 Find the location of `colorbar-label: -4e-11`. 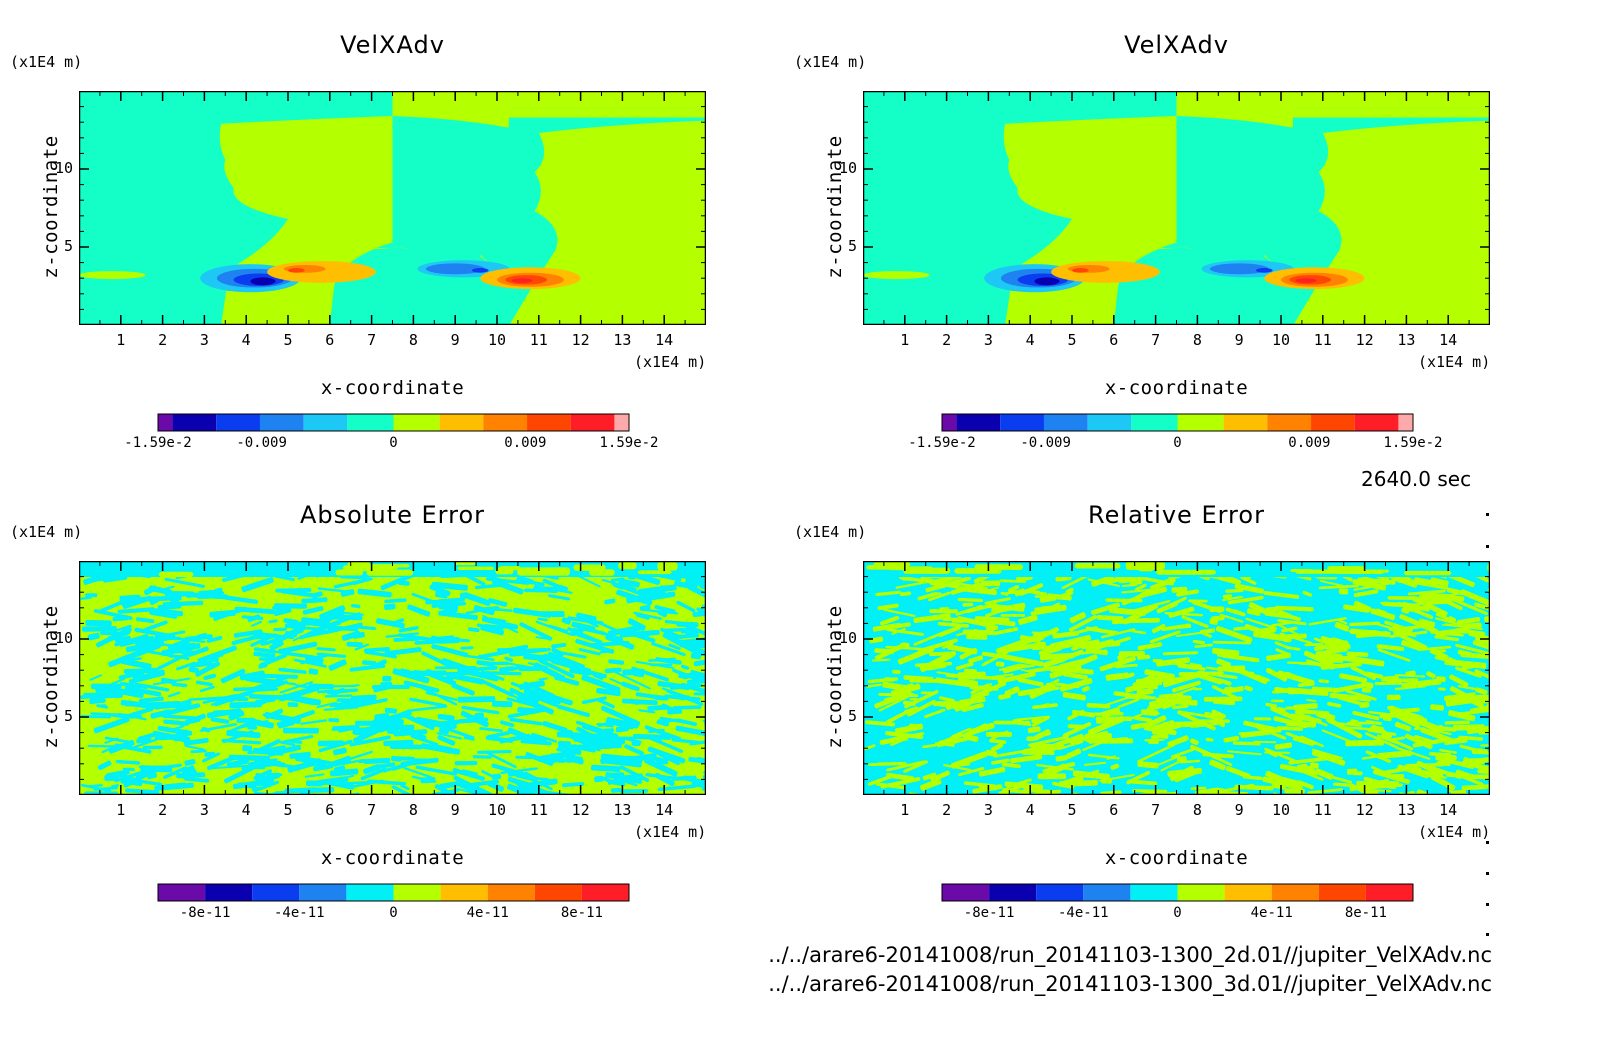

colorbar-label: -4e-11 is located at coordinates (299, 913).